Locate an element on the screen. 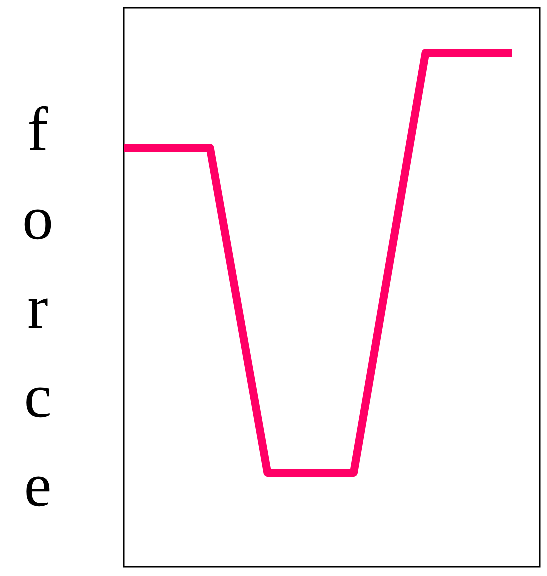  y-axis-title: force is located at coordinates (38, 308).